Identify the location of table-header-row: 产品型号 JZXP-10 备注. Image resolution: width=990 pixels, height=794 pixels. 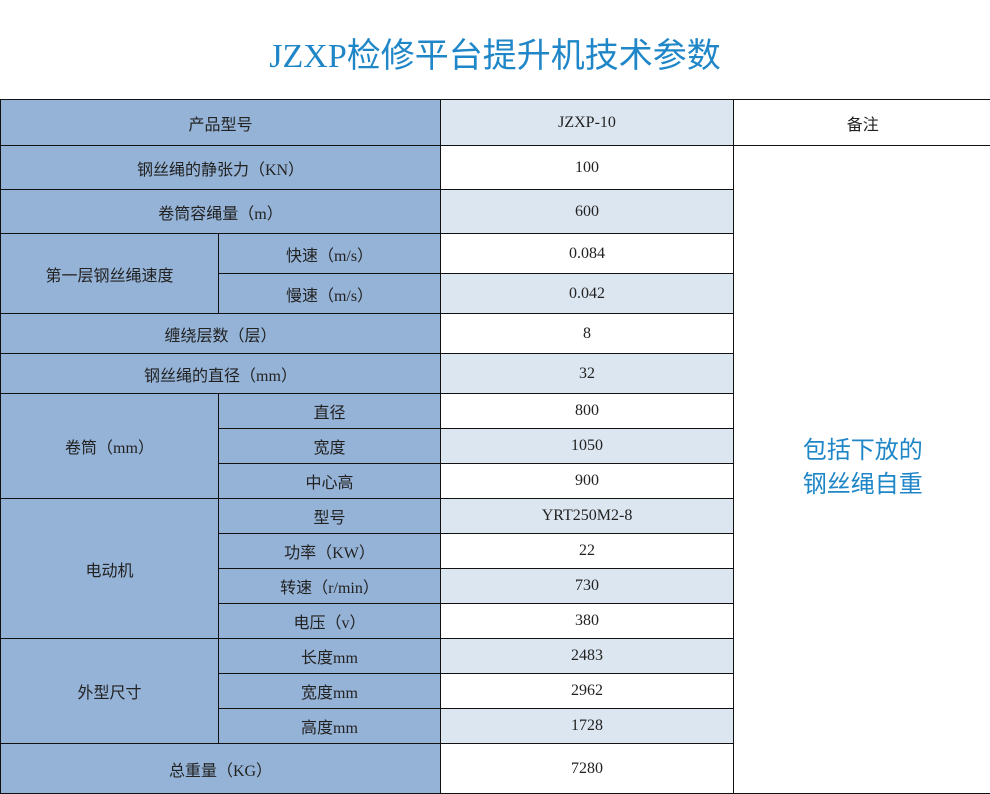
(495, 123).